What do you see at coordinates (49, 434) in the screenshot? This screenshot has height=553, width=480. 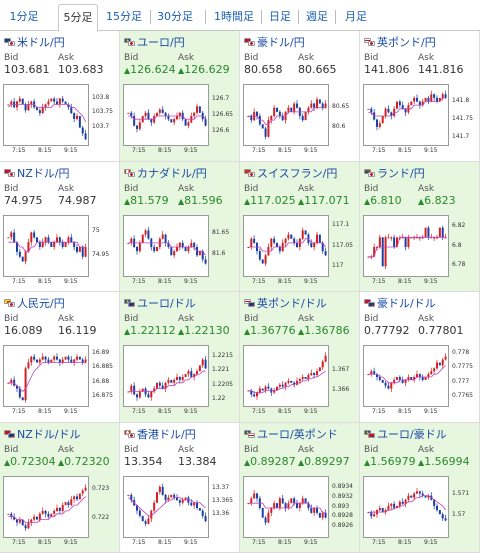 I see `pair-name: NZドル/ドル` at bounding box center [49, 434].